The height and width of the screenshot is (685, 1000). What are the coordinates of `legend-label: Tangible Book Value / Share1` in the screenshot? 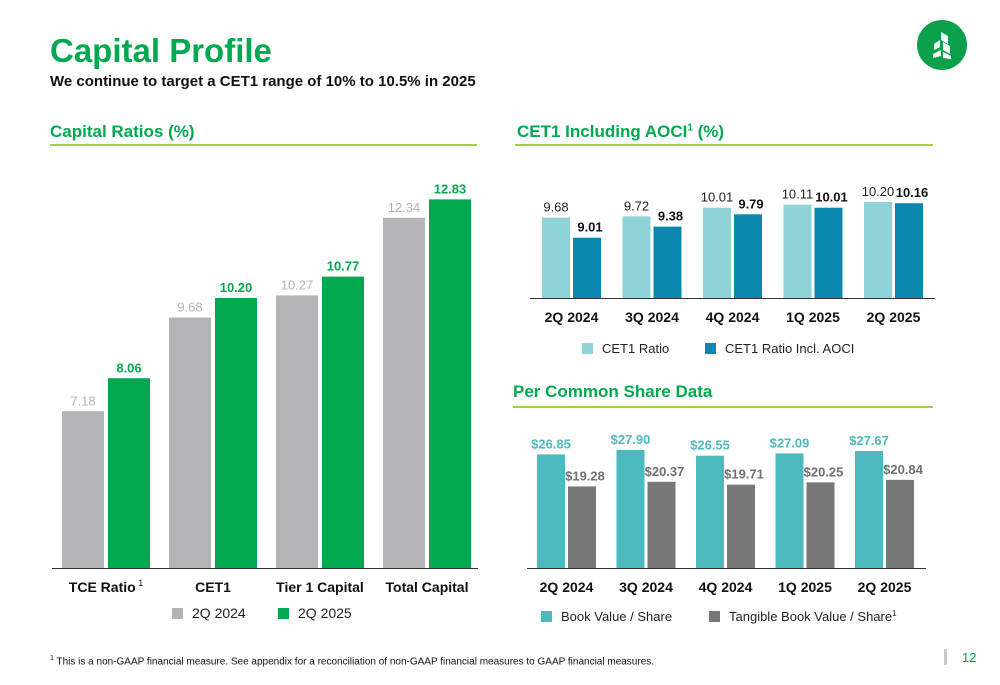 It's located at (813, 616).